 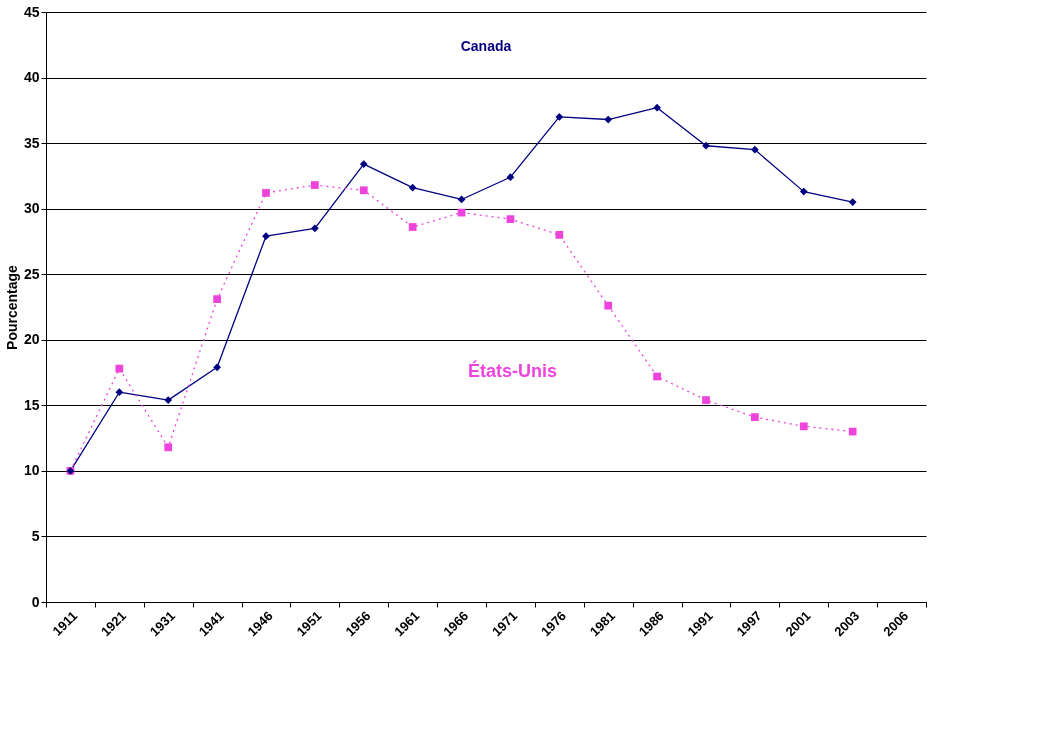 What do you see at coordinates (31, 208) in the screenshot?
I see `y-tick-label: 30` at bounding box center [31, 208].